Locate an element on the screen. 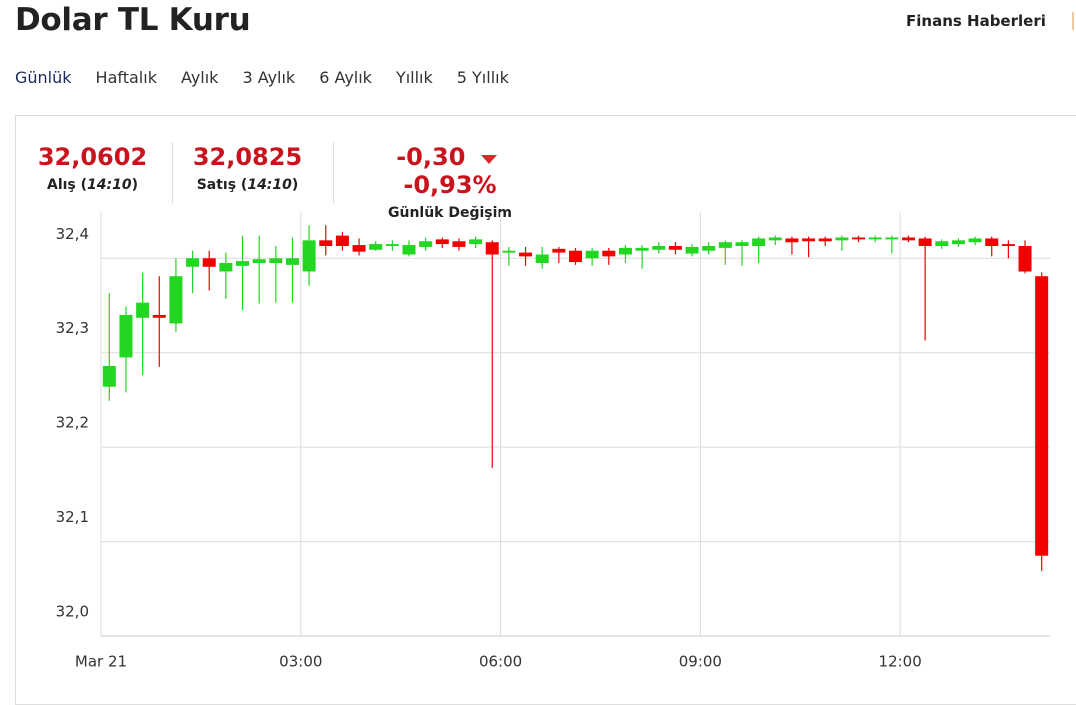 Image resolution: width=1076 pixels, height=705 pixels. period-tab: Yıllık is located at coordinates (414, 77).